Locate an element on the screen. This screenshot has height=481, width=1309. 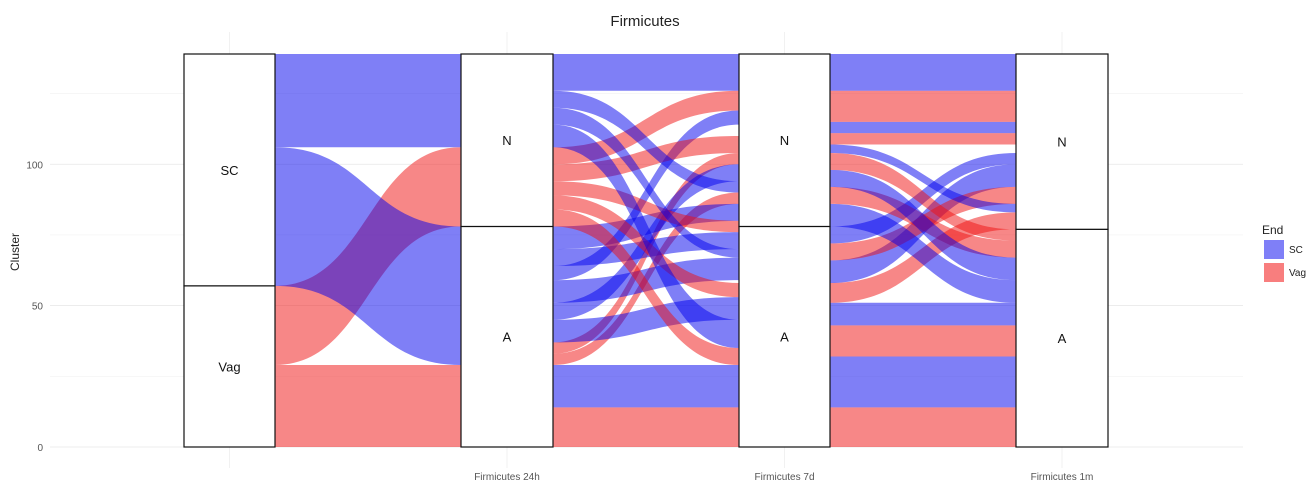
y-axis-label: Cluster is located at coordinates (15, 252).